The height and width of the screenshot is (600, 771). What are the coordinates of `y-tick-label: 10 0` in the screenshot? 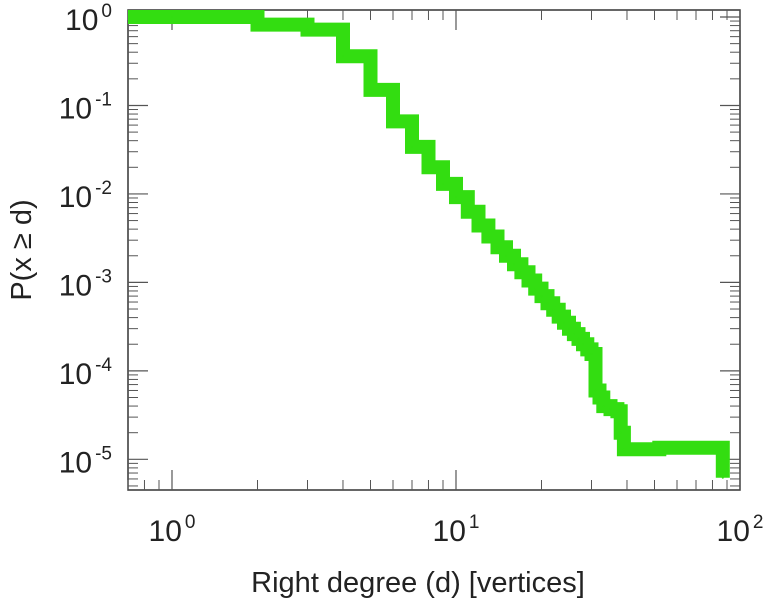 It's located at (88, 19).